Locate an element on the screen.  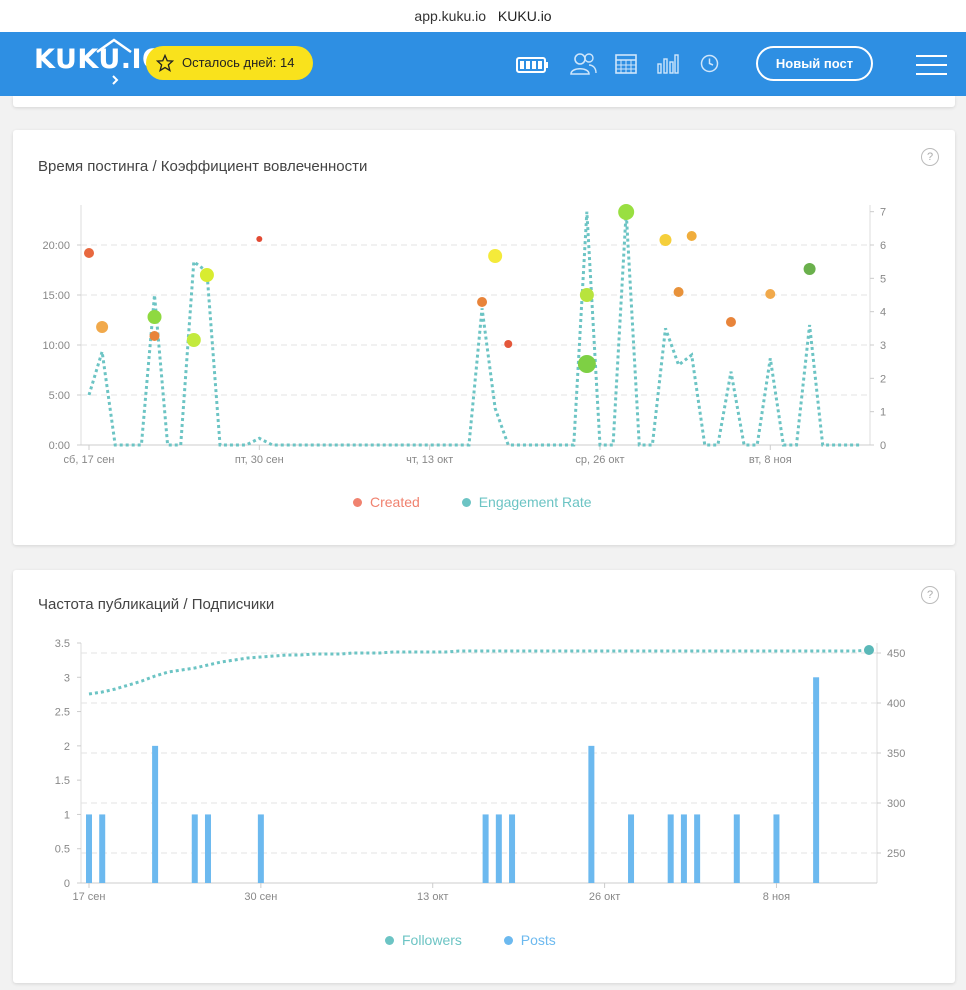
x-tick-label: 17 сен is located at coordinates (89, 897).